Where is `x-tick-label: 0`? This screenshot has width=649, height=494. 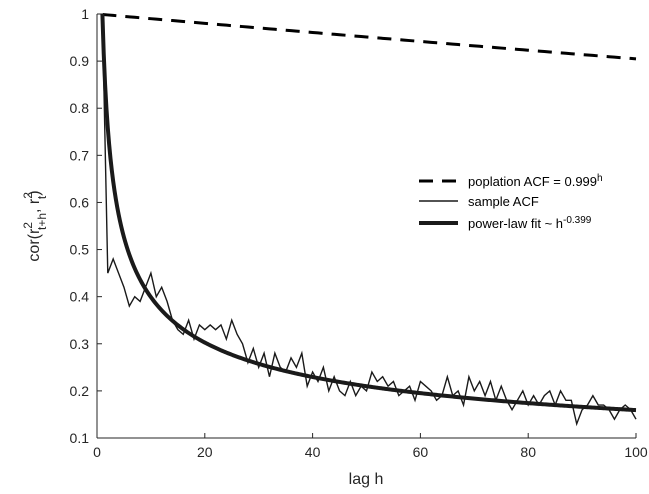
x-tick-label: 0 is located at coordinates (97, 452).